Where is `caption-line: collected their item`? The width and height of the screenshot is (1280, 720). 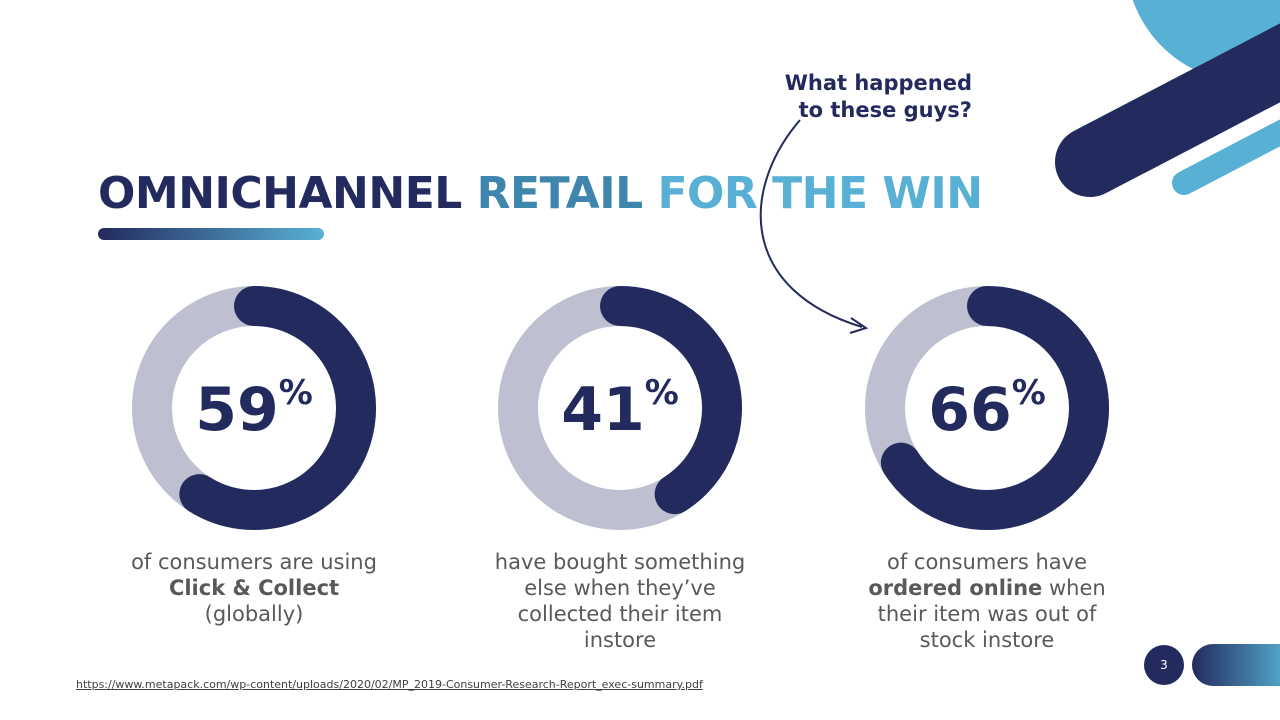
caption-line: collected their item is located at coordinates (620, 614).